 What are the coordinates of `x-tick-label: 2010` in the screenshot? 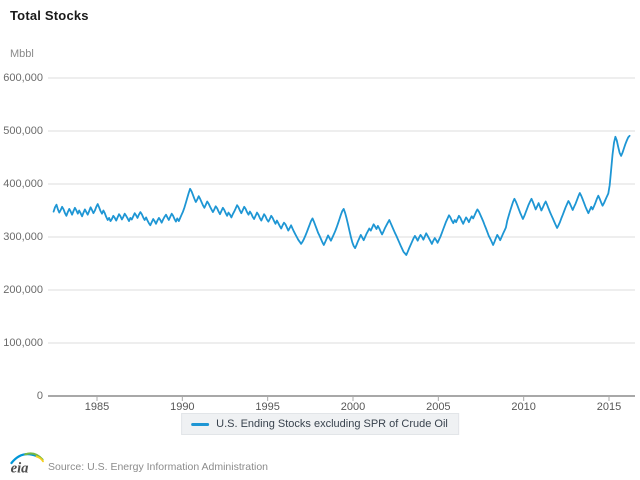 It's located at (523, 407).